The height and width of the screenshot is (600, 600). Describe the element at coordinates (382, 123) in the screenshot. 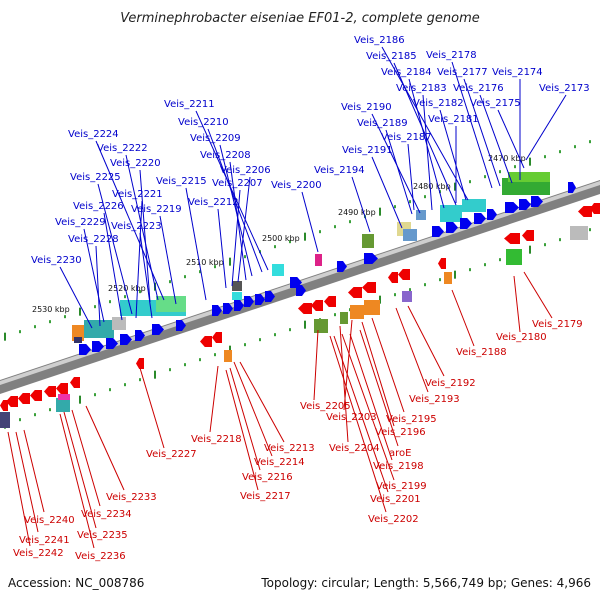

I see `gene-label-veis-2189: Veis_2189` at that location.